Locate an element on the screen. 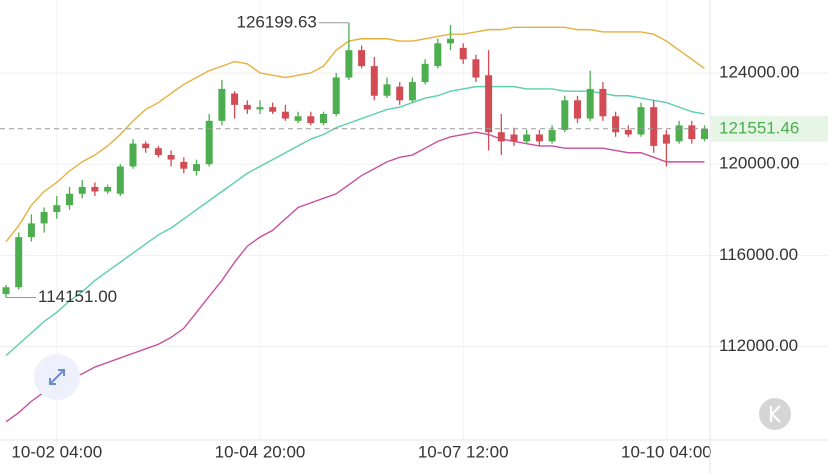  expand-button is located at coordinates (57, 377).